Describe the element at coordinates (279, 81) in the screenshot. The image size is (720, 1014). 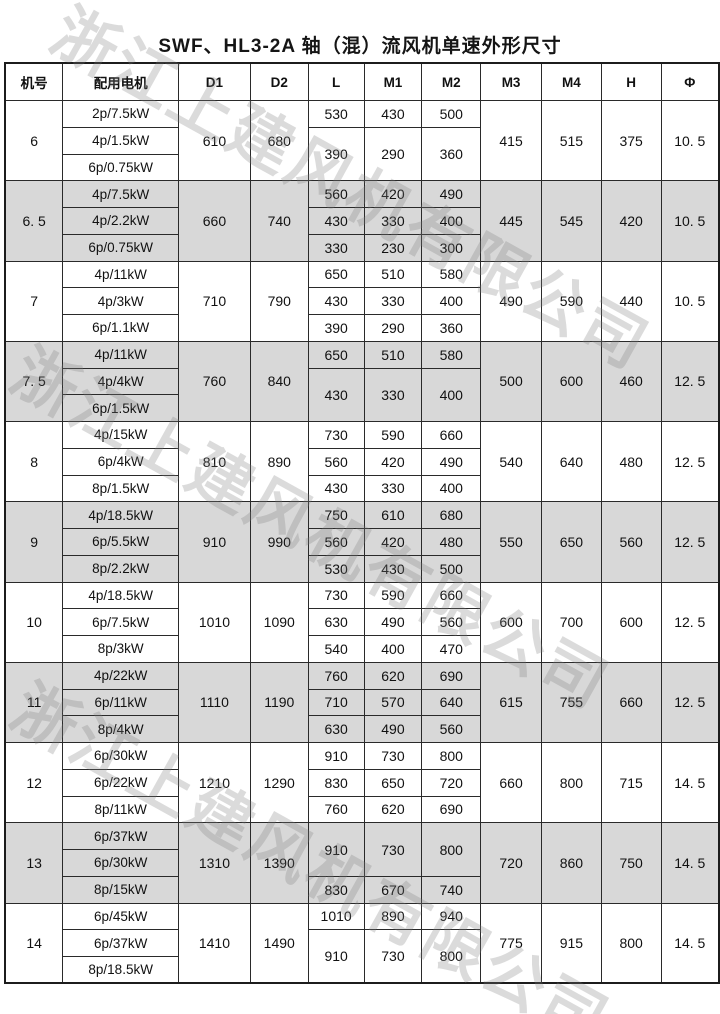
I see `column-header-d2: D2` at that location.